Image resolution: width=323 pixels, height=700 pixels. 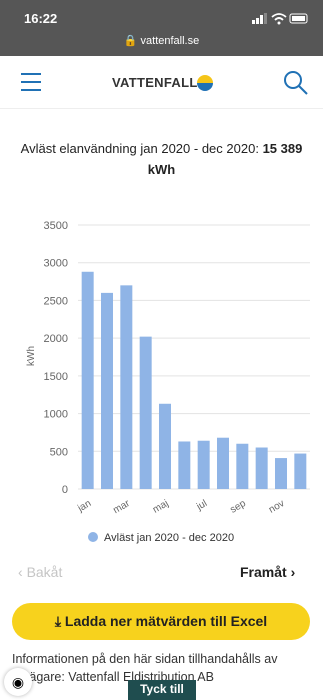 What do you see at coordinates (121, 507) in the screenshot?
I see `x-tick-label: mar` at bounding box center [121, 507].